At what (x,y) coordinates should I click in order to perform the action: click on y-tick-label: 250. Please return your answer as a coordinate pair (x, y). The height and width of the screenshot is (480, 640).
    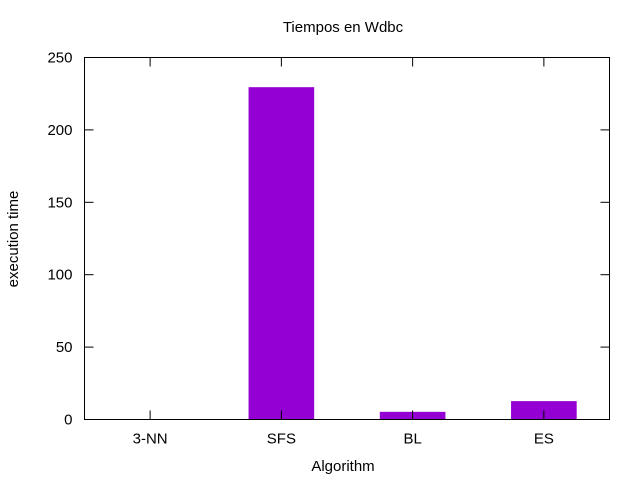
    Looking at the image, I should click on (59, 58).